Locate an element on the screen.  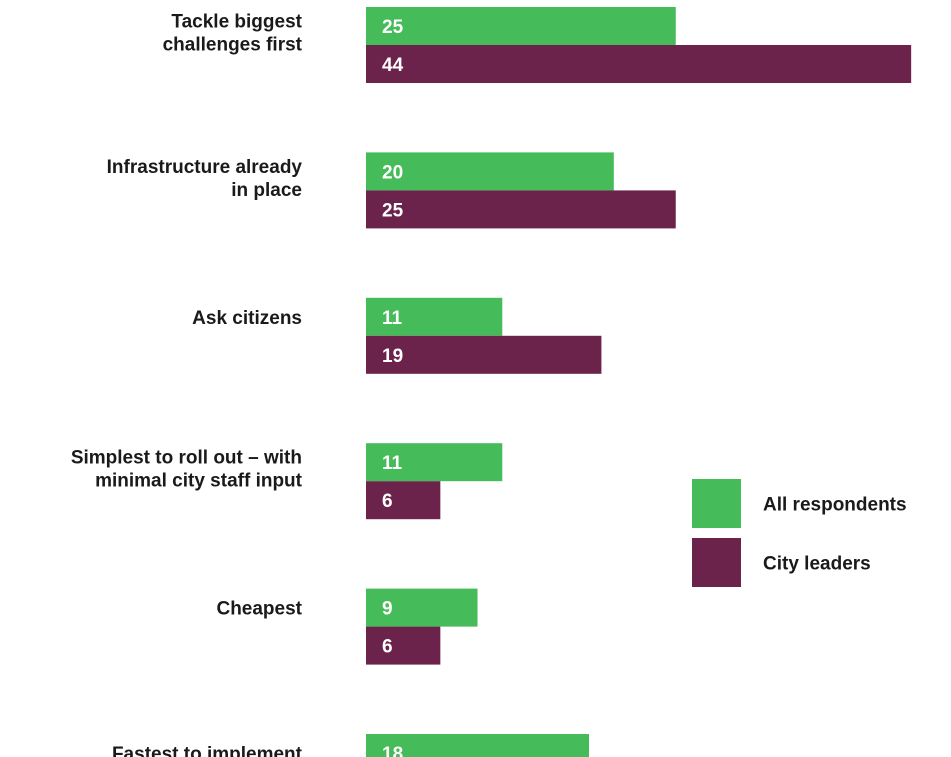
category-label: in place is located at coordinates (266, 190).